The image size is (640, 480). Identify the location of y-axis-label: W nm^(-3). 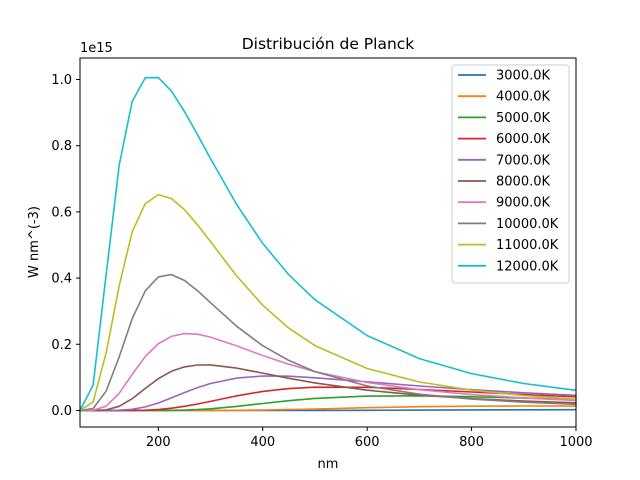
(34, 242).